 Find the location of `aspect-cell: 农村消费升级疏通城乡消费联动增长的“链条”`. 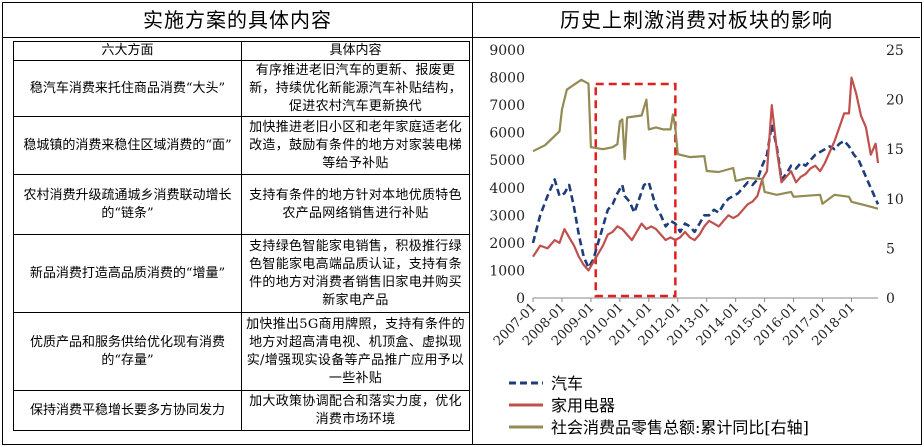

aspect-cell: 农村消费升级疏通城乡消费联动增长的“链条” is located at coordinates (127, 204).